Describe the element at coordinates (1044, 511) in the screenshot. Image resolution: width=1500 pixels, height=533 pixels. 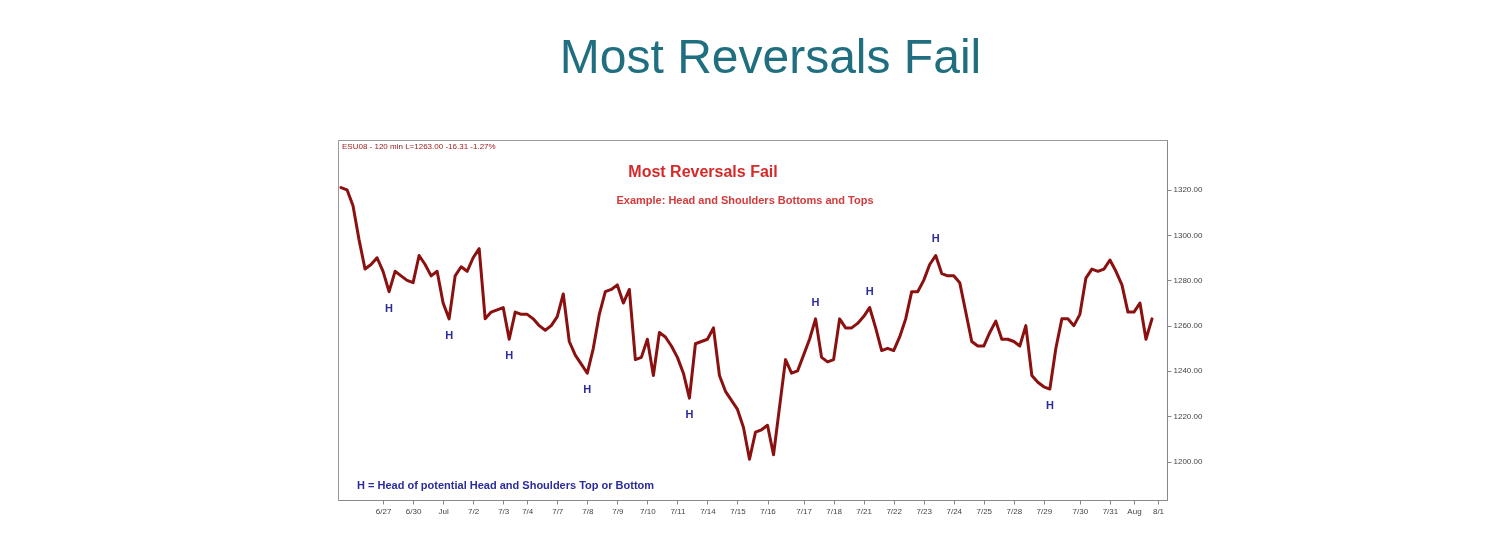
I see `x-tick-label: 7/29` at that location.